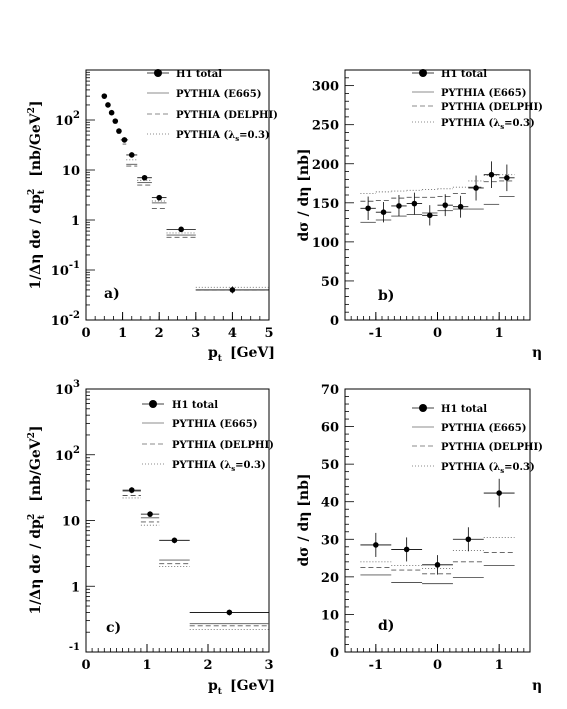 This screenshot has height=709, width=567. Describe the element at coordinates (195, 333) in the screenshot. I see `x-tick-label: 3` at that location.